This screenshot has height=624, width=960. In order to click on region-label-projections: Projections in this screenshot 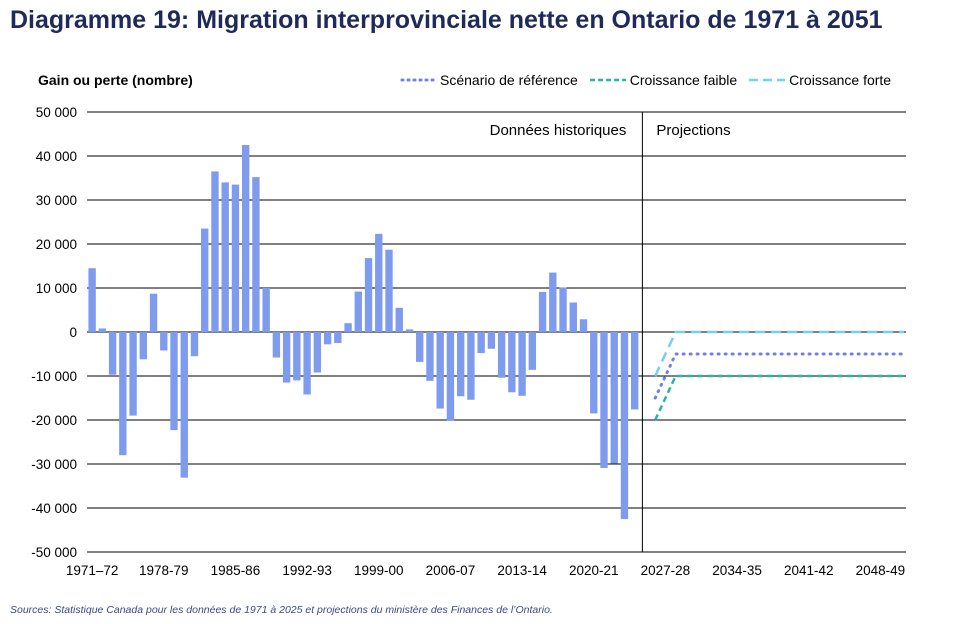, I will do `click(693, 130)`.